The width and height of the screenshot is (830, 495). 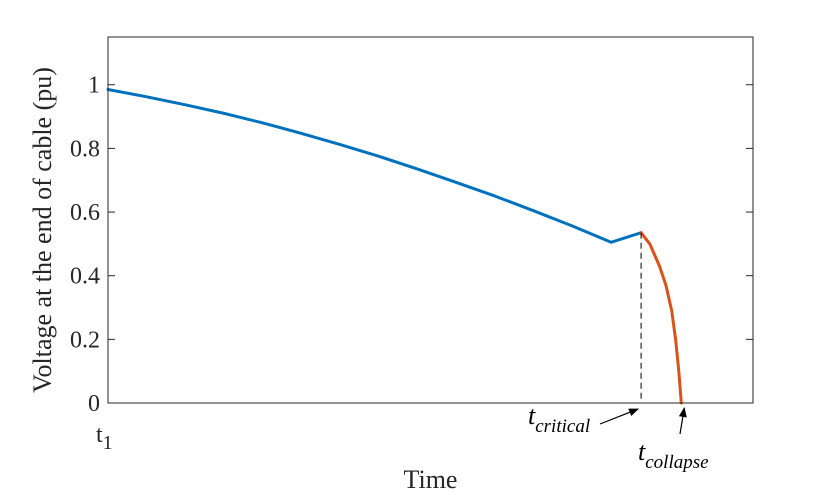 What do you see at coordinates (94, 404) in the screenshot?
I see `y-tick-label: 0` at bounding box center [94, 404].